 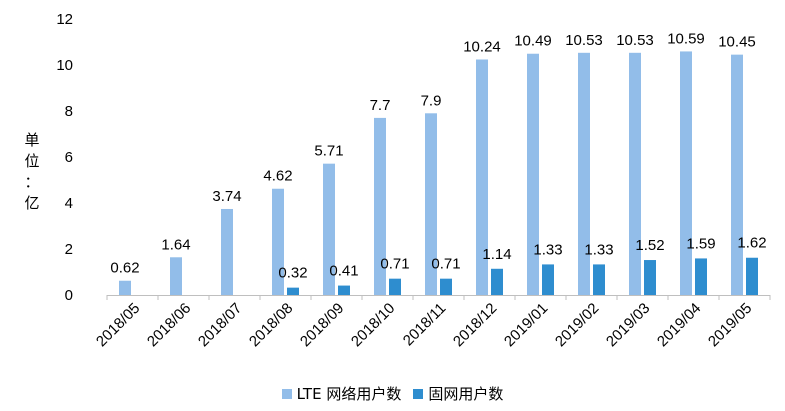 I want to click on y-tick-label: 8, so click(x=69, y=111).